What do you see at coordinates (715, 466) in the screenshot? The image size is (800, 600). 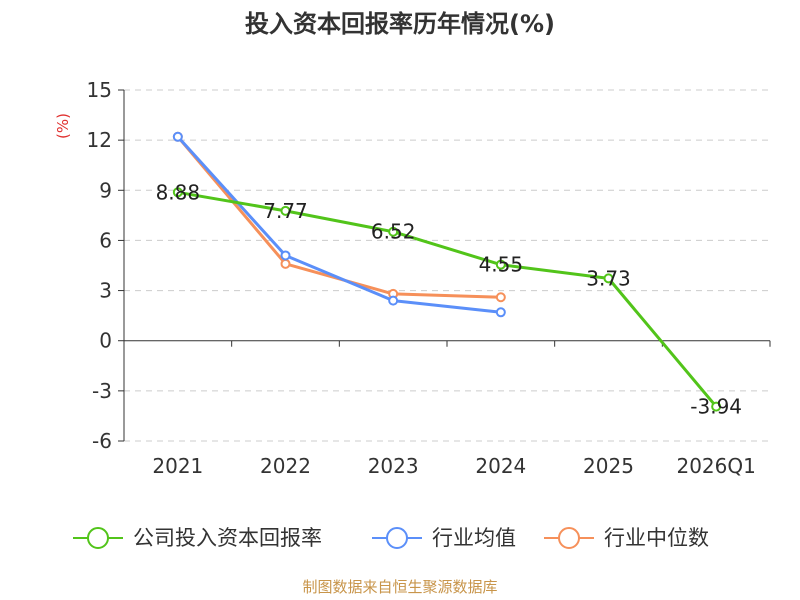 I see `x-tick-label: 2026Q1` at bounding box center [715, 466].